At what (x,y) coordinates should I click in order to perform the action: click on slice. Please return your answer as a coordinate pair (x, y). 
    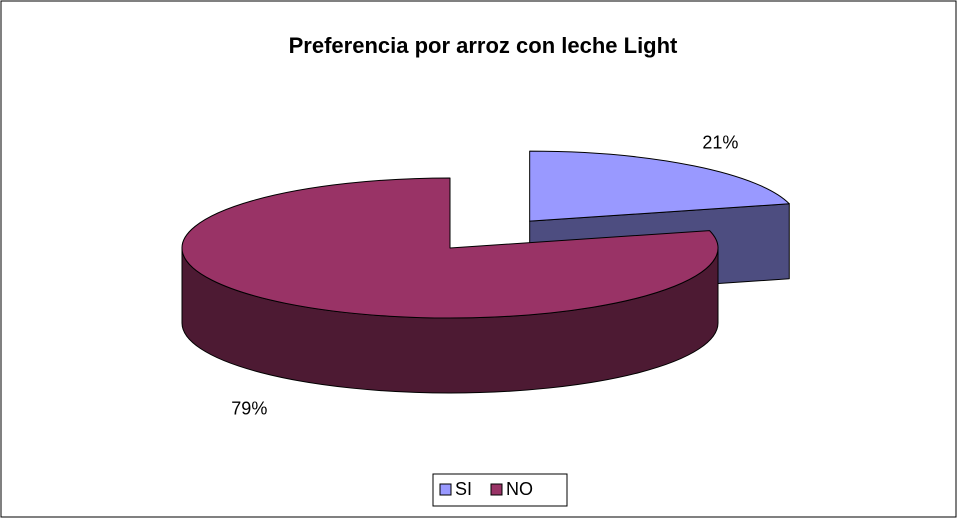
    Looking at the image, I should click on (659, 186).